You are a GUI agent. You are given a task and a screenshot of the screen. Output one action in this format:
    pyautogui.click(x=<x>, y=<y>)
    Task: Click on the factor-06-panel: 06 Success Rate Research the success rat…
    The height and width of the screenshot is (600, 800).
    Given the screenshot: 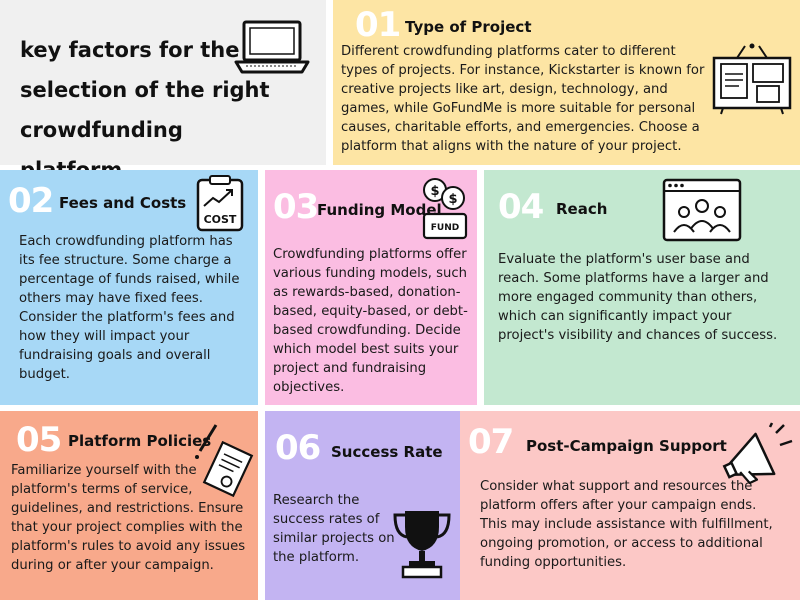 What is the action you would take?
    pyautogui.click(x=371, y=505)
    